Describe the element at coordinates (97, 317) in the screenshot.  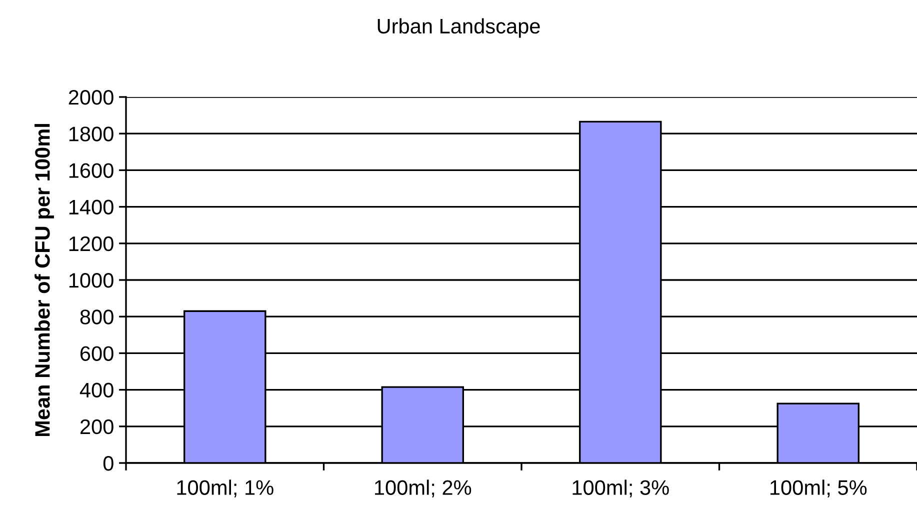
I see `y-tick-label: 800` at that location.